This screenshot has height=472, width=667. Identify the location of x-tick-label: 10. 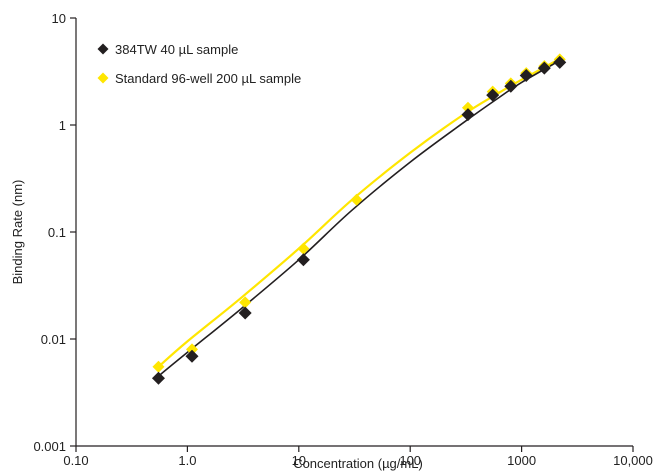
(299, 460).